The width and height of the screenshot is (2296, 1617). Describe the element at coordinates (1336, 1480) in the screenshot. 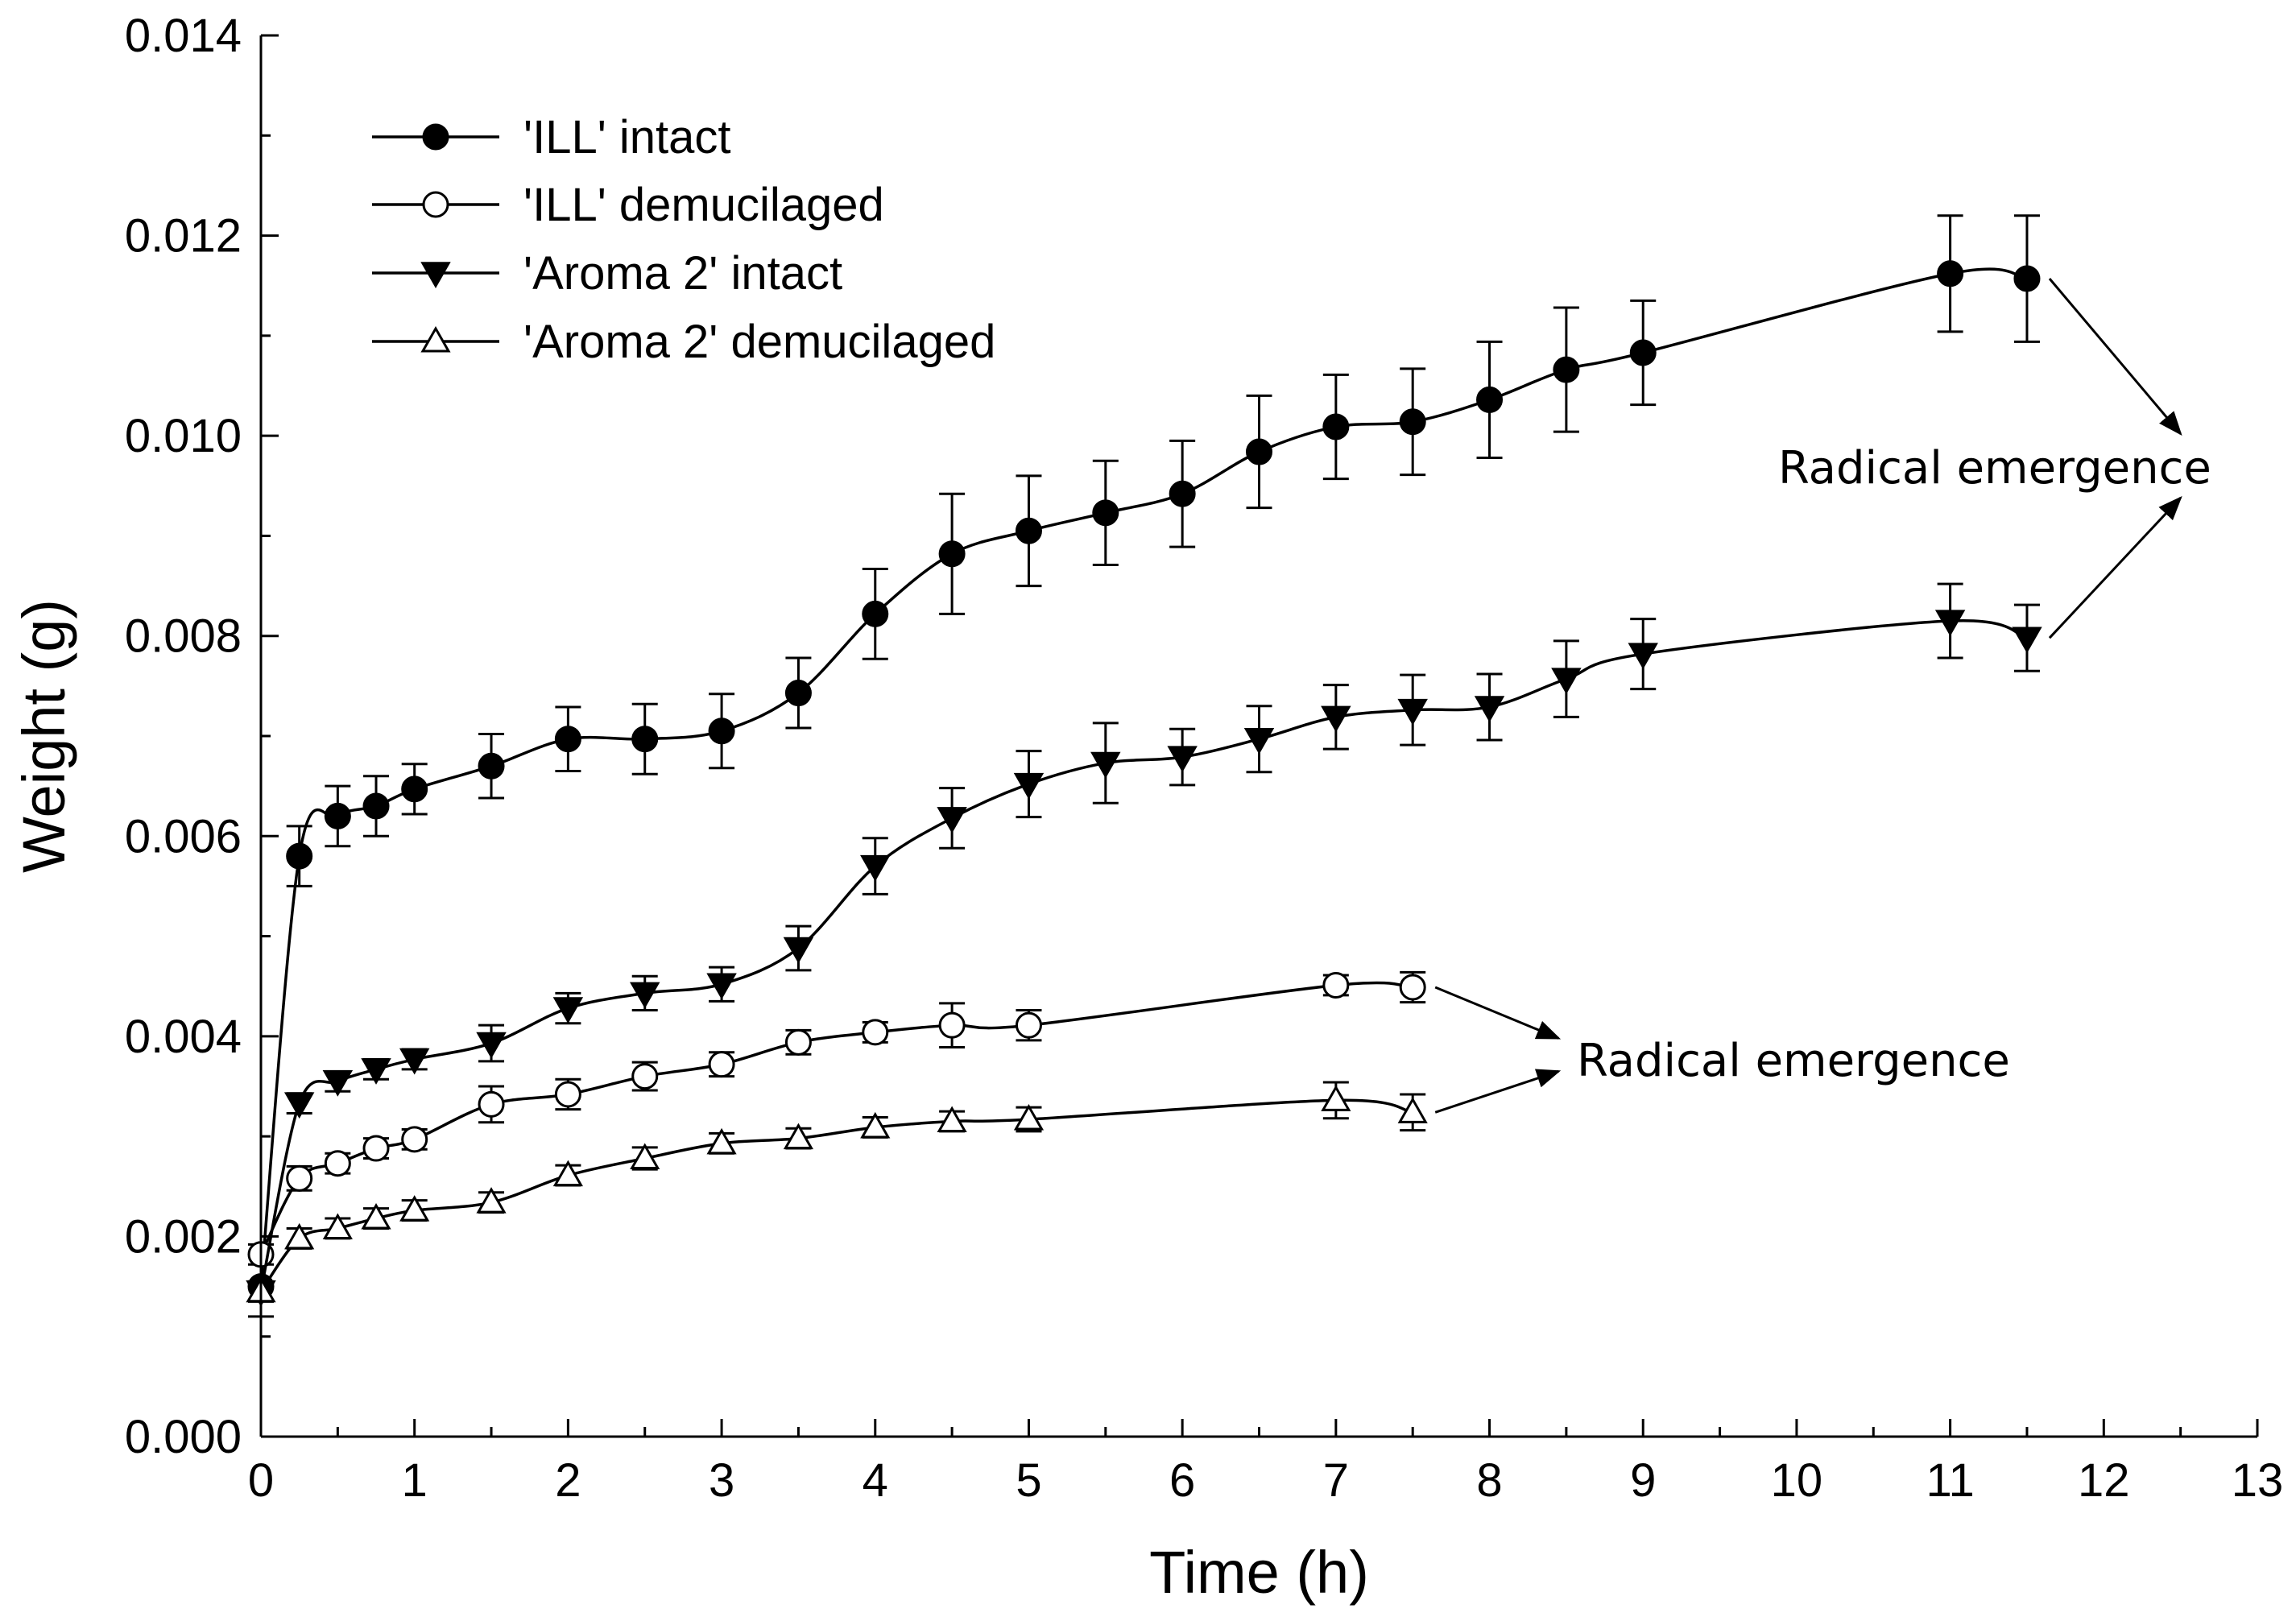

I see `x-tick-label: 7` at that location.